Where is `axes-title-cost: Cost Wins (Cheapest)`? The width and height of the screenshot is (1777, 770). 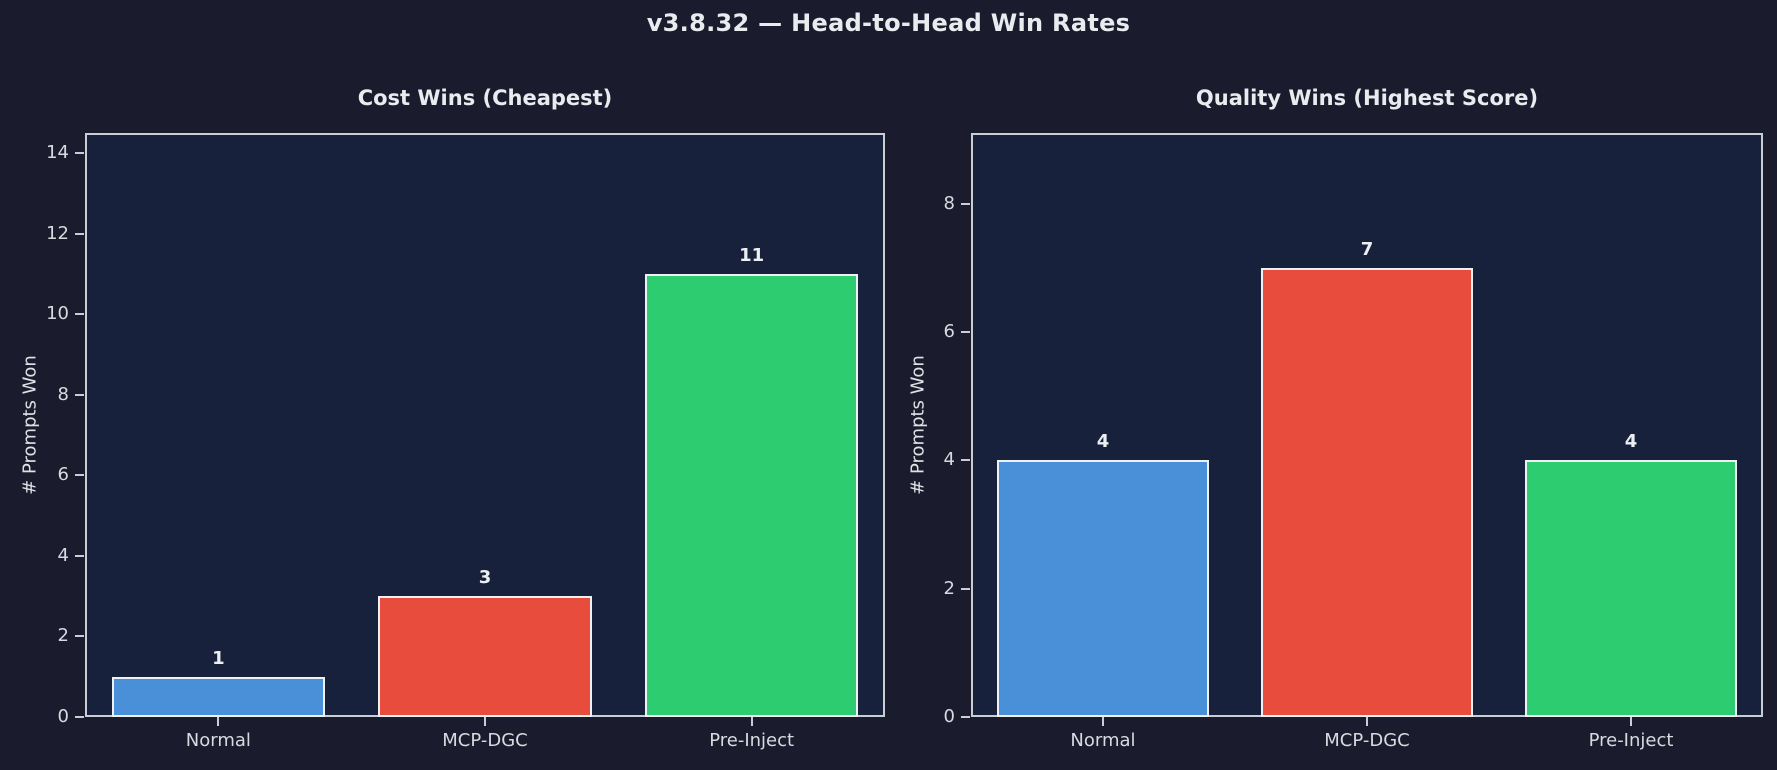
axes-title-cost: Cost Wins (Cheapest) is located at coordinates (485, 98).